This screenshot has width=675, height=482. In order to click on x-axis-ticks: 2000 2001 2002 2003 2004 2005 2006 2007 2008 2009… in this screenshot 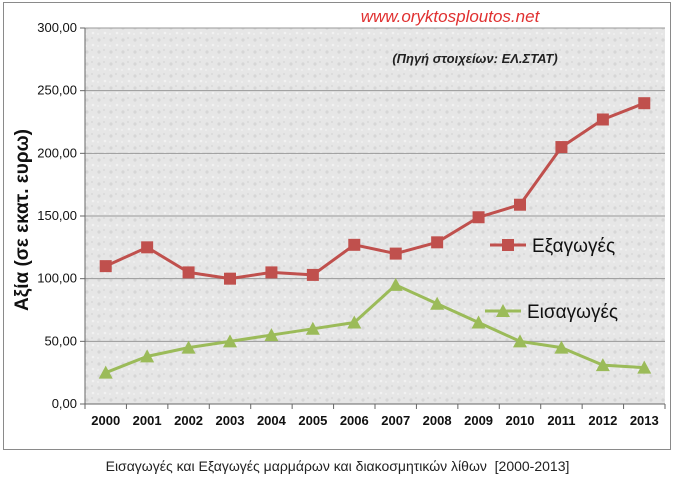, I will do `click(375, 416)`.